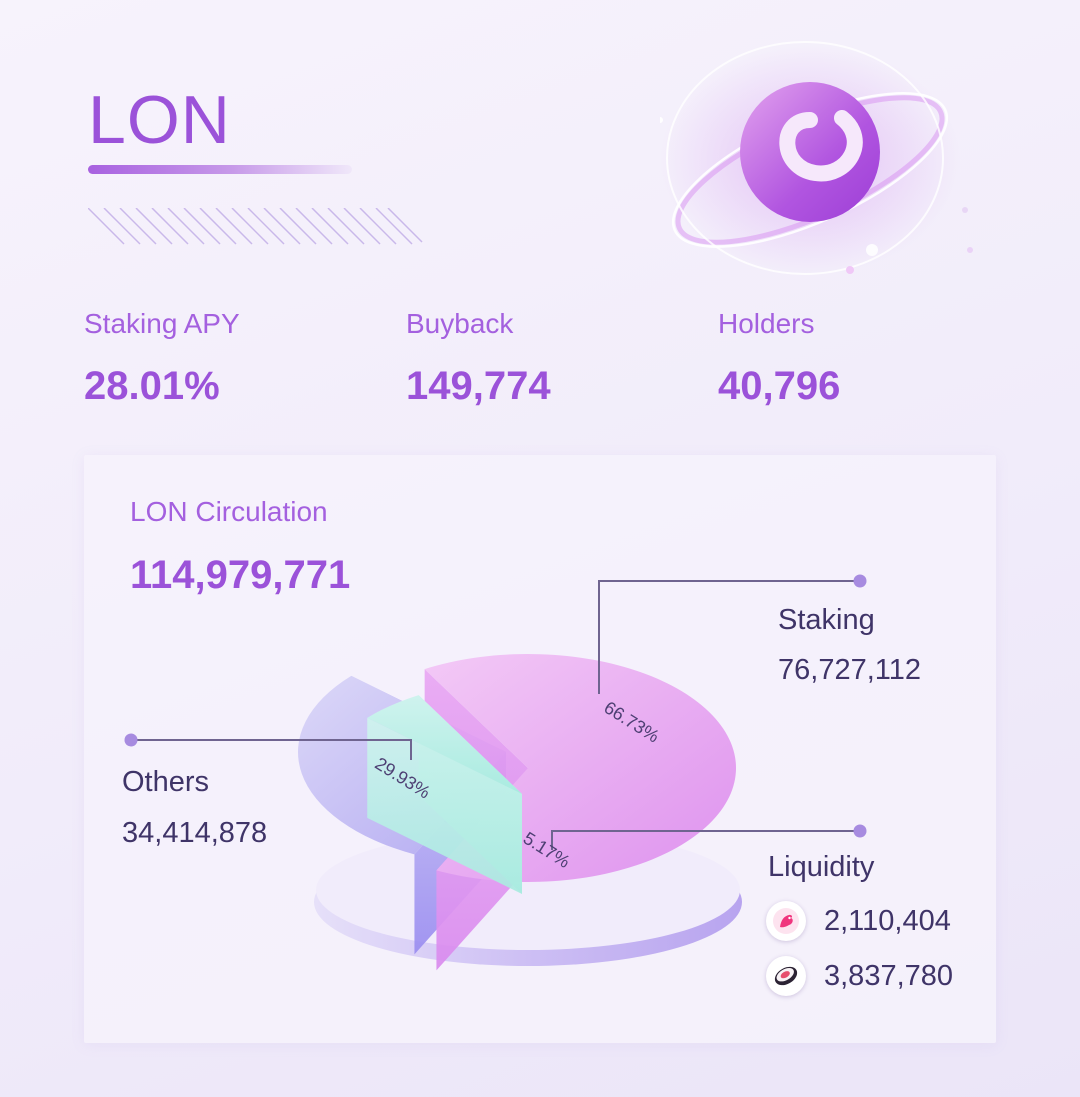 This screenshot has height=1097, width=1080. I want to click on circulation-label: LON Circulation, so click(229, 511).